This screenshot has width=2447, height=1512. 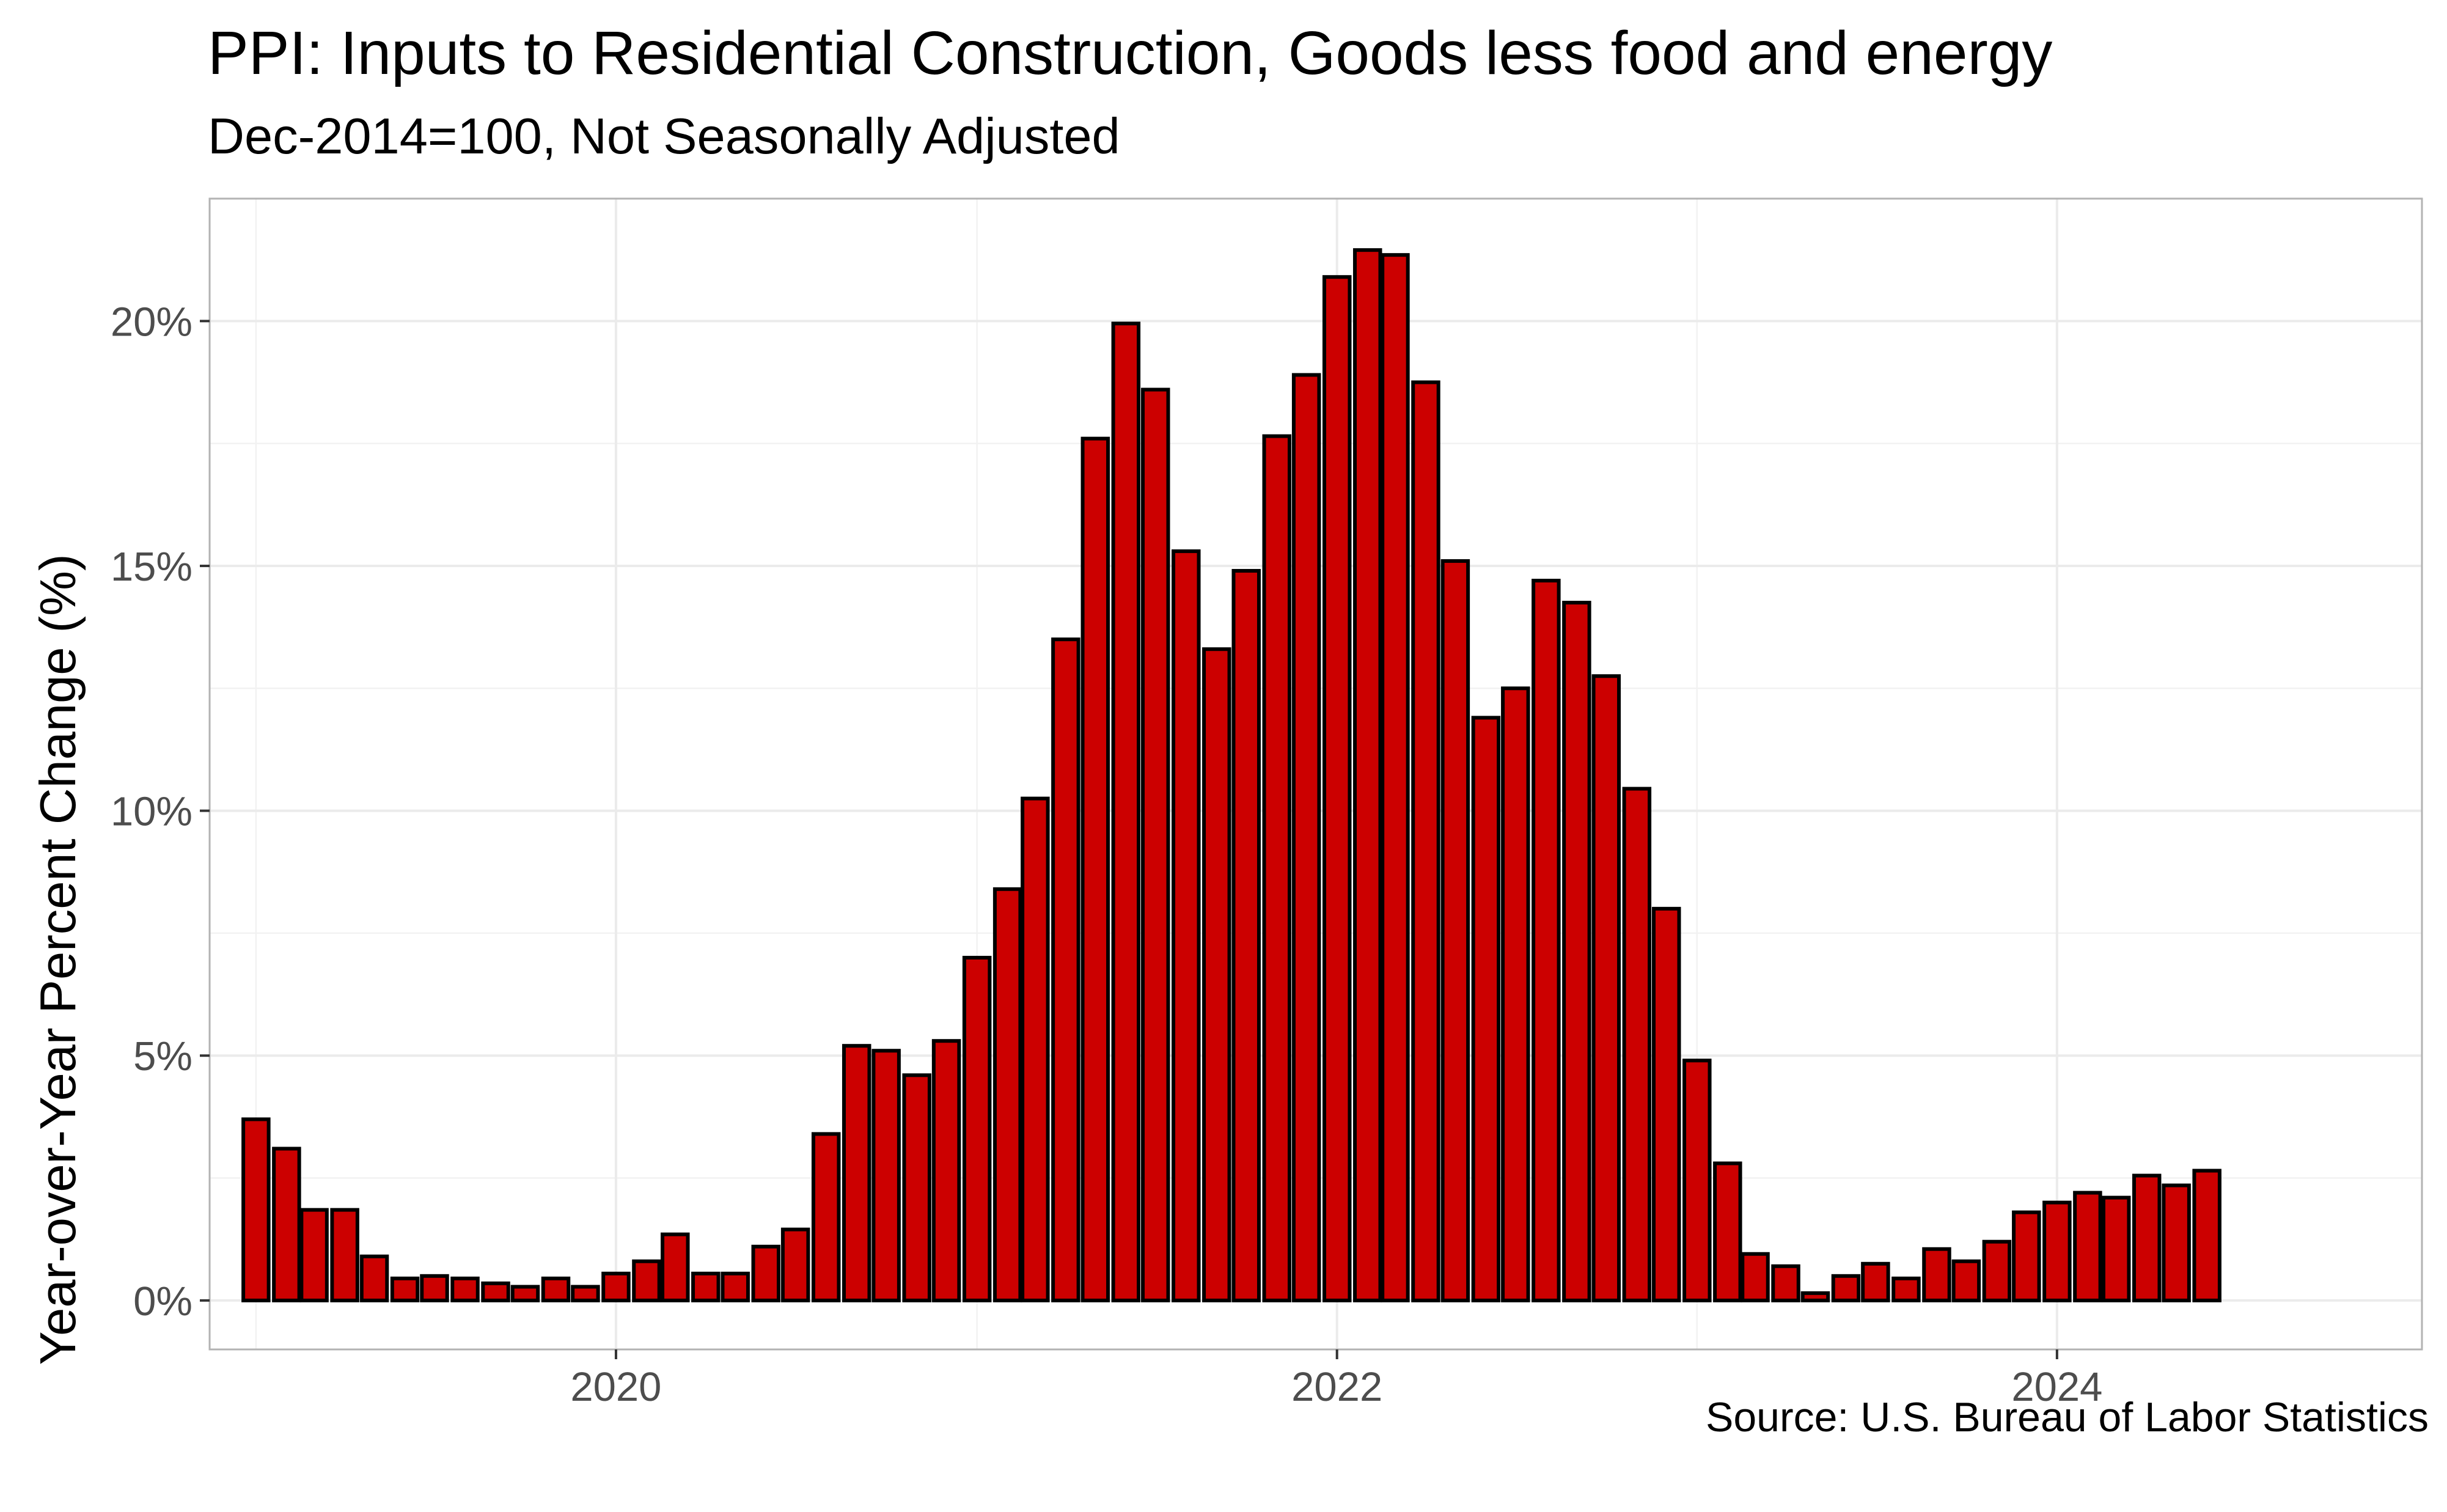 What do you see at coordinates (152, 322) in the screenshot?
I see `y-tick-label: 20%` at bounding box center [152, 322].